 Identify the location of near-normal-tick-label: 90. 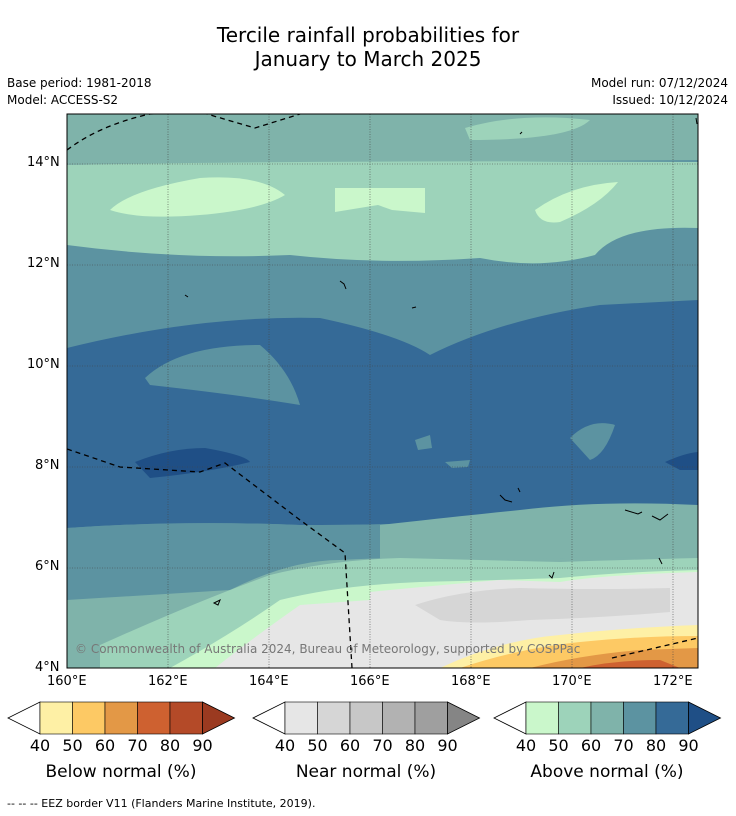
(447, 745).